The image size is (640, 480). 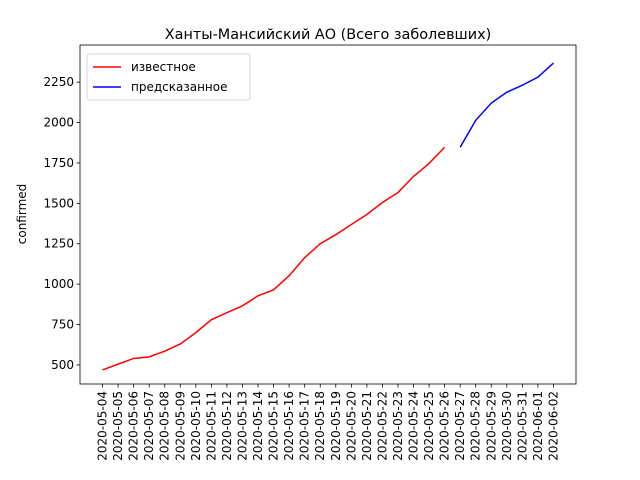 I want to click on y-tick-label: 1750, so click(x=58, y=163).